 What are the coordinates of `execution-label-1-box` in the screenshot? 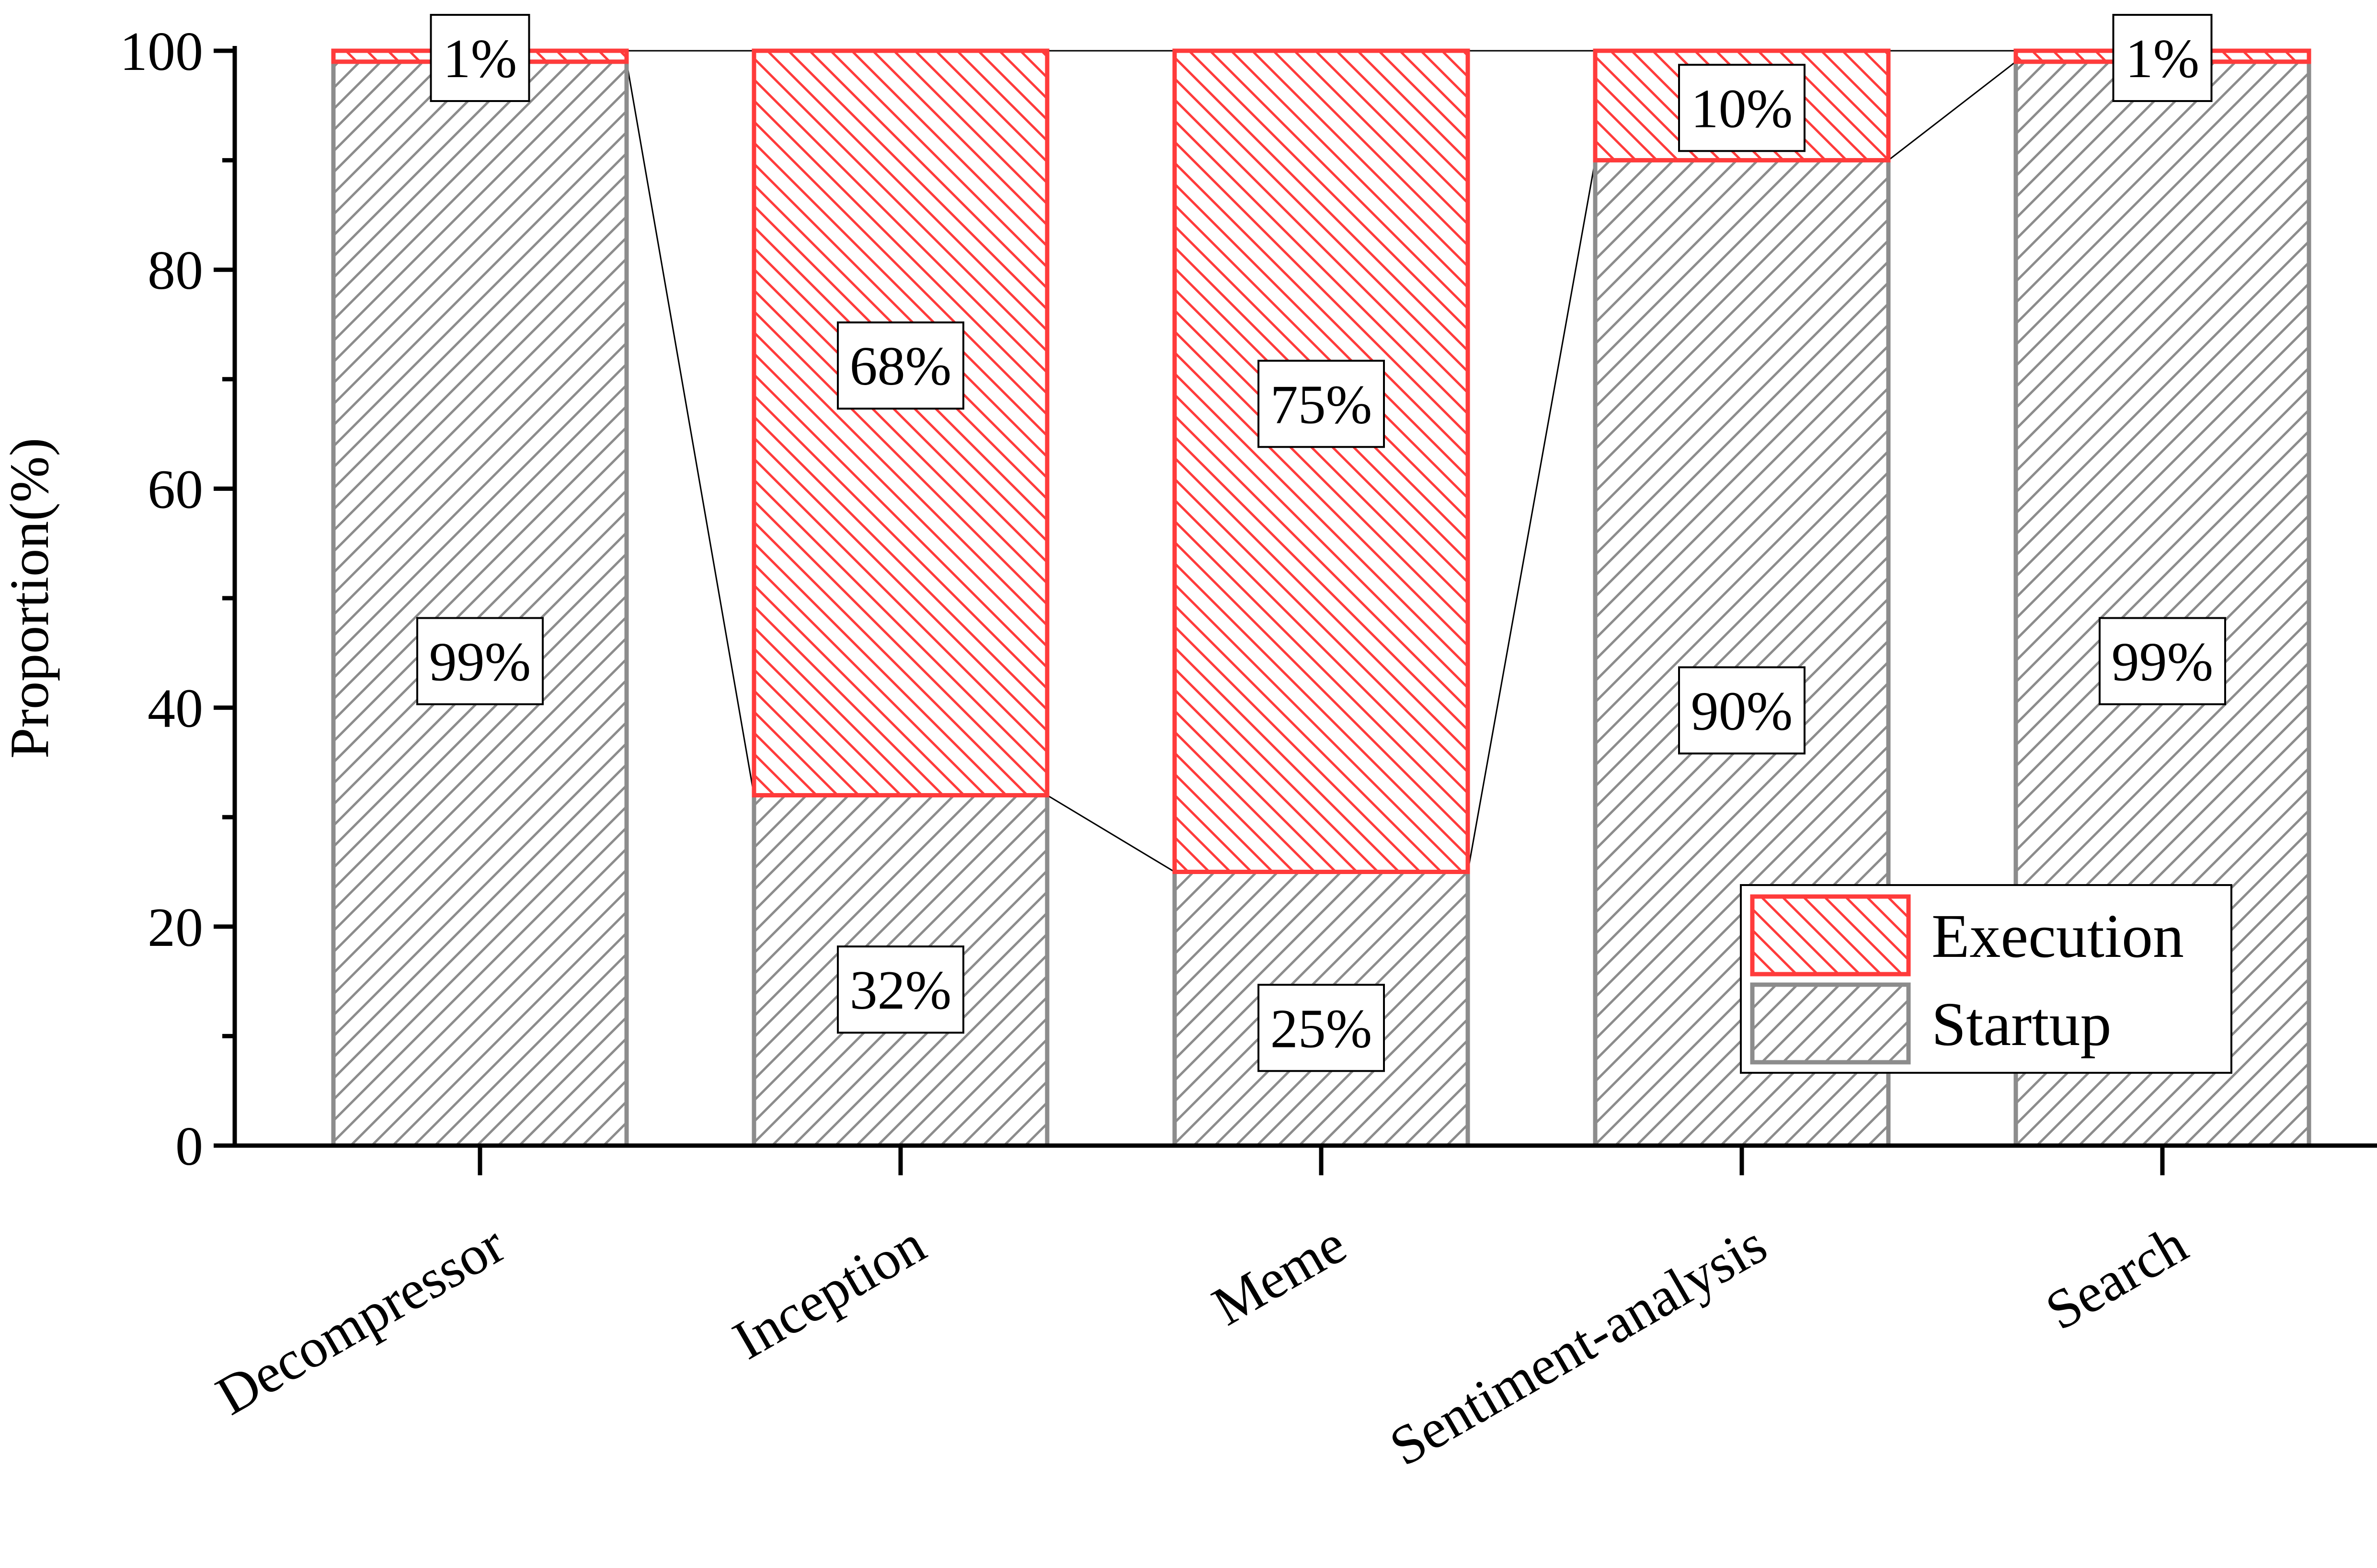 It's located at (900, 365).